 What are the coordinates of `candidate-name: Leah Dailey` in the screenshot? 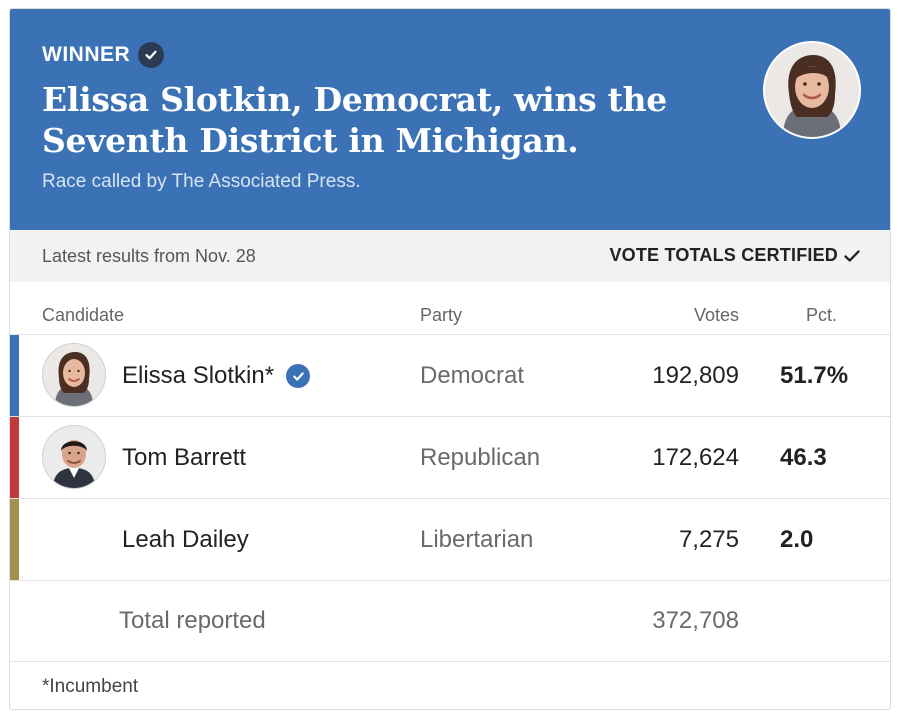 It's located at (185, 539).